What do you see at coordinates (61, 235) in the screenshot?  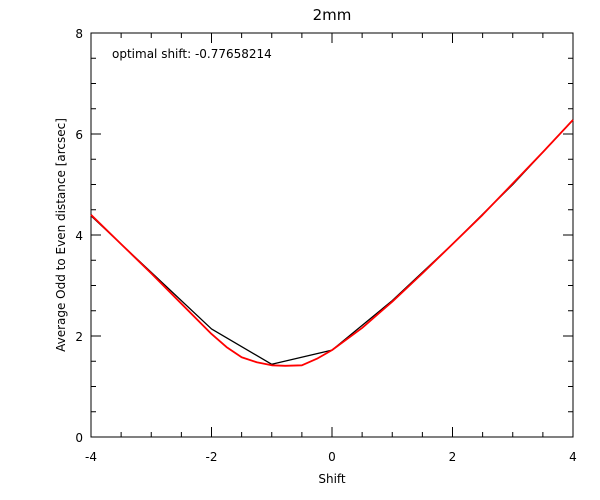 I see `y-axis-label: Average Odd to Even distance [arcsec]` at bounding box center [61, 235].